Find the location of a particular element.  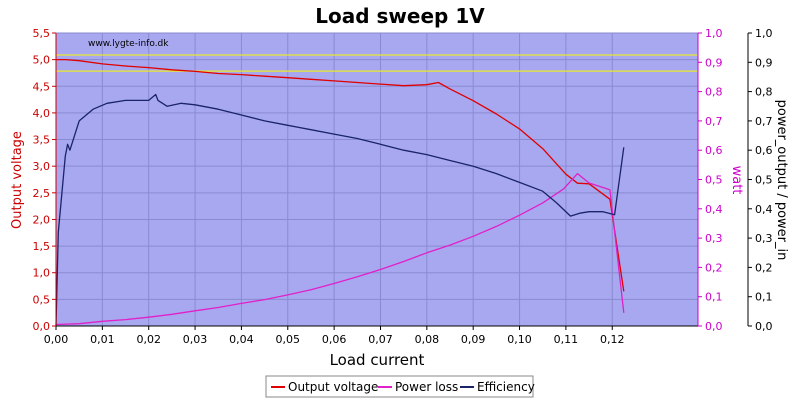

y-right-efficiency-tick-label: 0,5 is located at coordinates (764, 180).